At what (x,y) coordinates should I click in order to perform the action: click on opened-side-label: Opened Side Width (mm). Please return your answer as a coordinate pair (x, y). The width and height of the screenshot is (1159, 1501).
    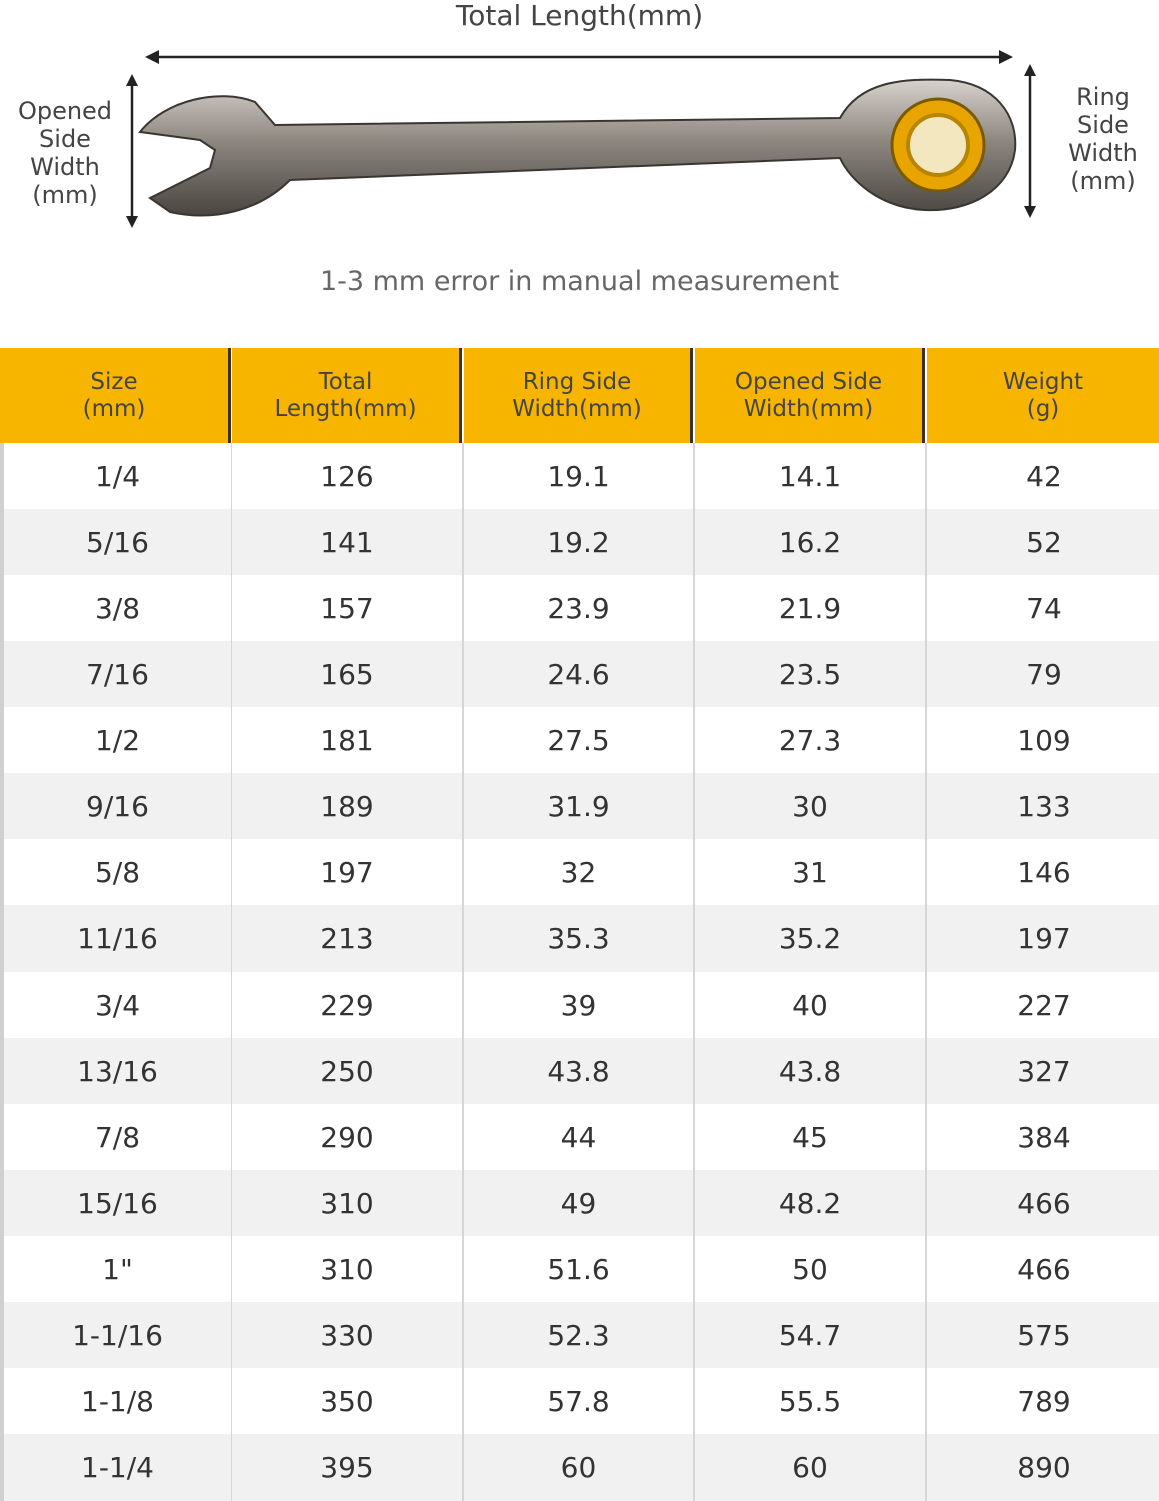
    Looking at the image, I should click on (65, 153).